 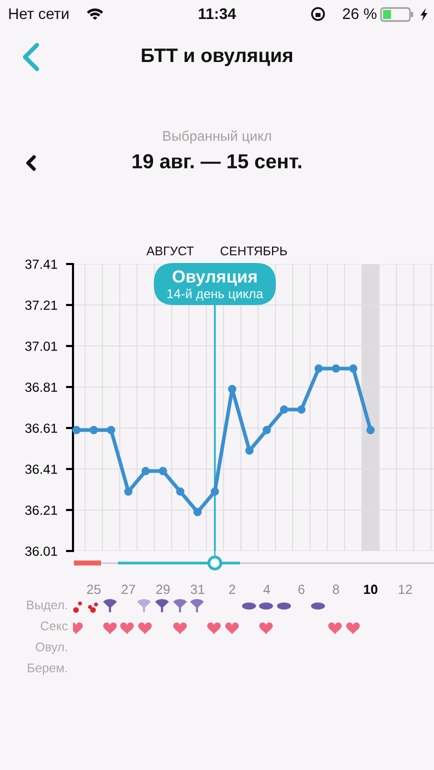 What do you see at coordinates (41, 305) in the screenshot?
I see `y-tick-label: 37.21` at bounding box center [41, 305].